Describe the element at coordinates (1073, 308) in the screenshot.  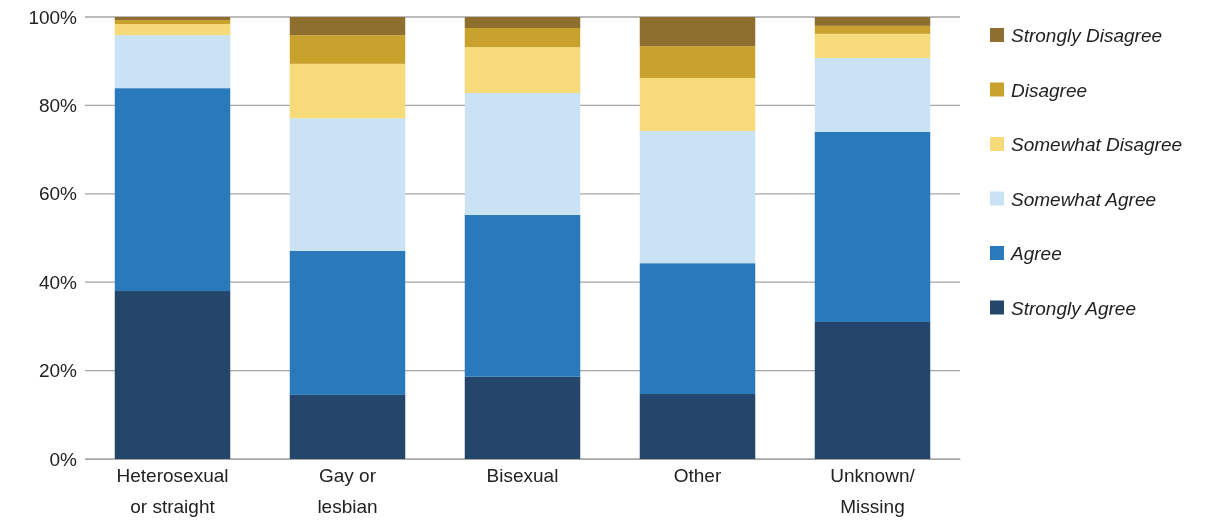
I see `legend-label: Strongly Agree` at that location.